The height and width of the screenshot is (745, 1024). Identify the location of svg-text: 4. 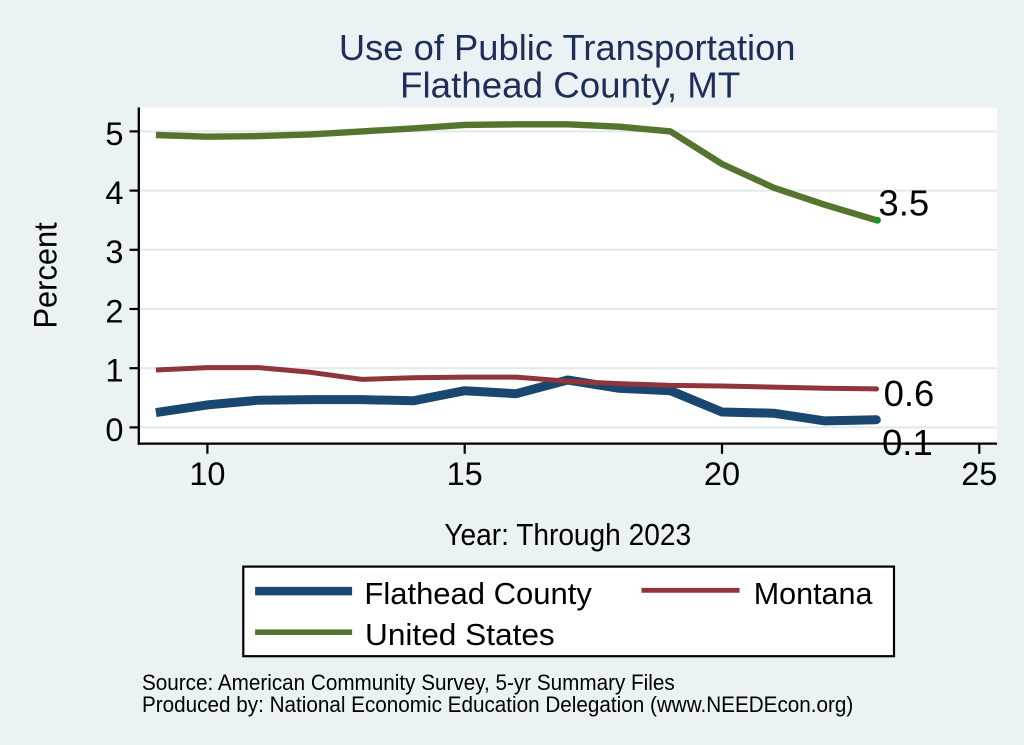
(114, 193).